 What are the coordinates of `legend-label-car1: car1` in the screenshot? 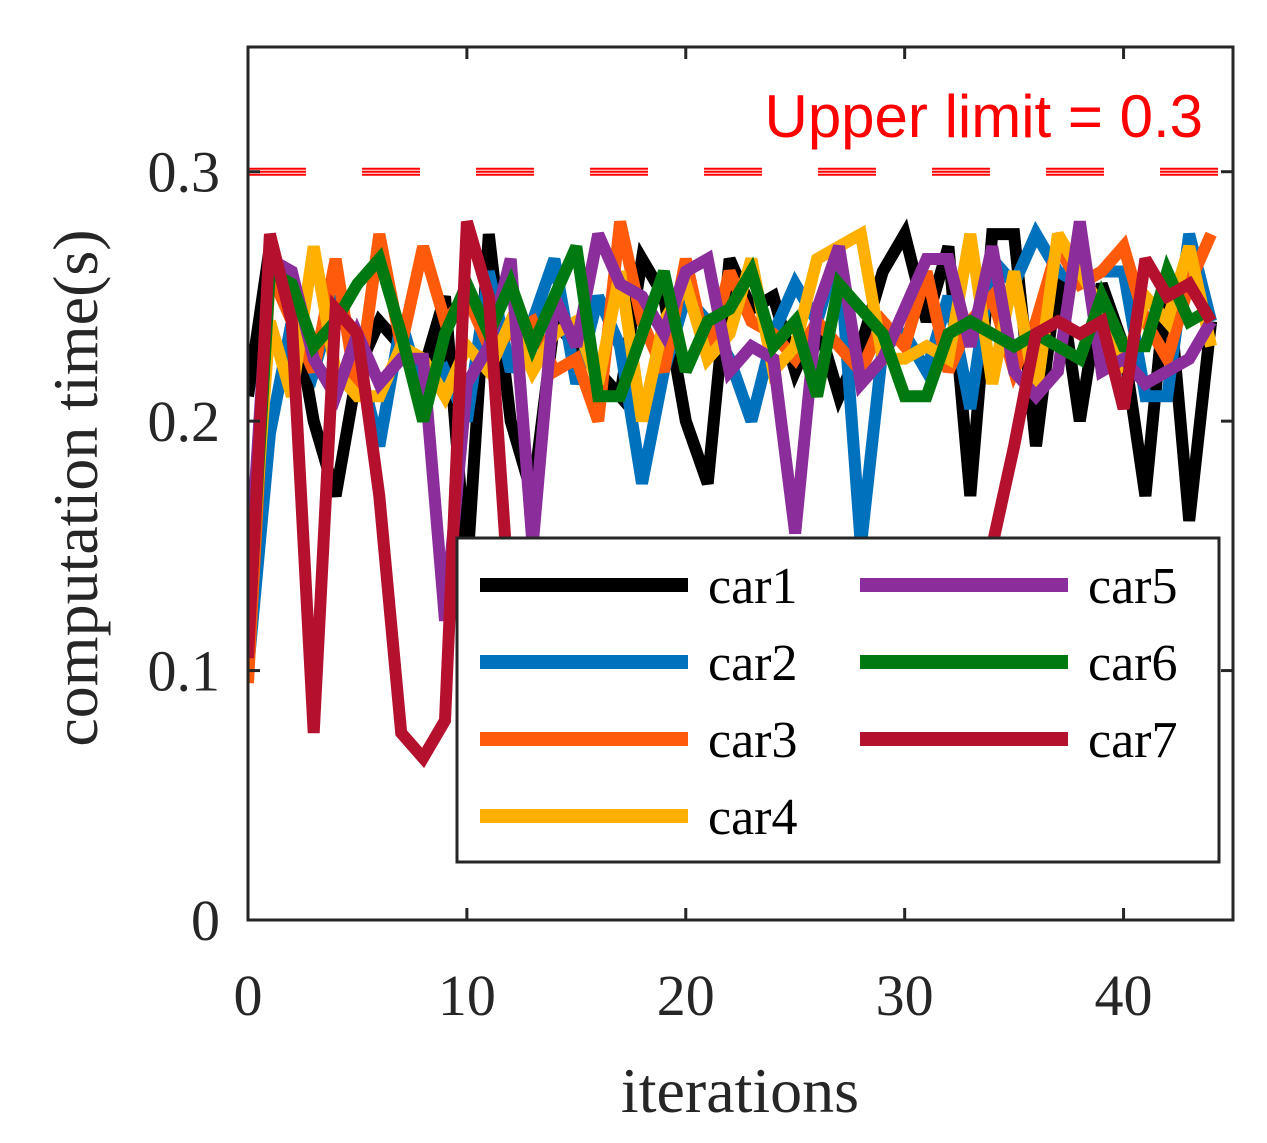 It's located at (752, 586).